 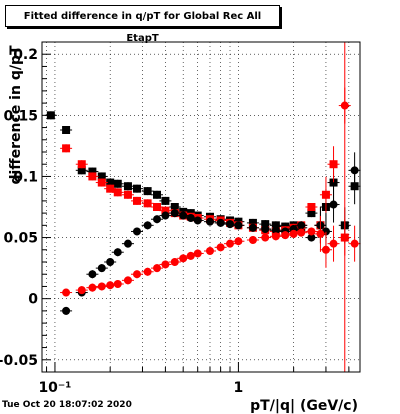 I want to click on y-tick-label: 0.15, so click(x=20, y=116).